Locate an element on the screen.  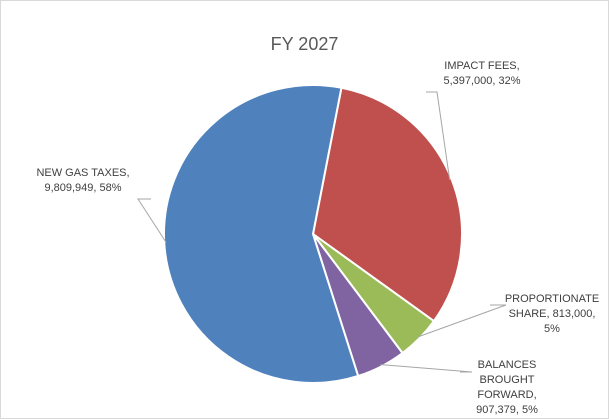
data-label: PROPORTIONATE SHARE, 813,000, 5% is located at coordinates (552, 314).